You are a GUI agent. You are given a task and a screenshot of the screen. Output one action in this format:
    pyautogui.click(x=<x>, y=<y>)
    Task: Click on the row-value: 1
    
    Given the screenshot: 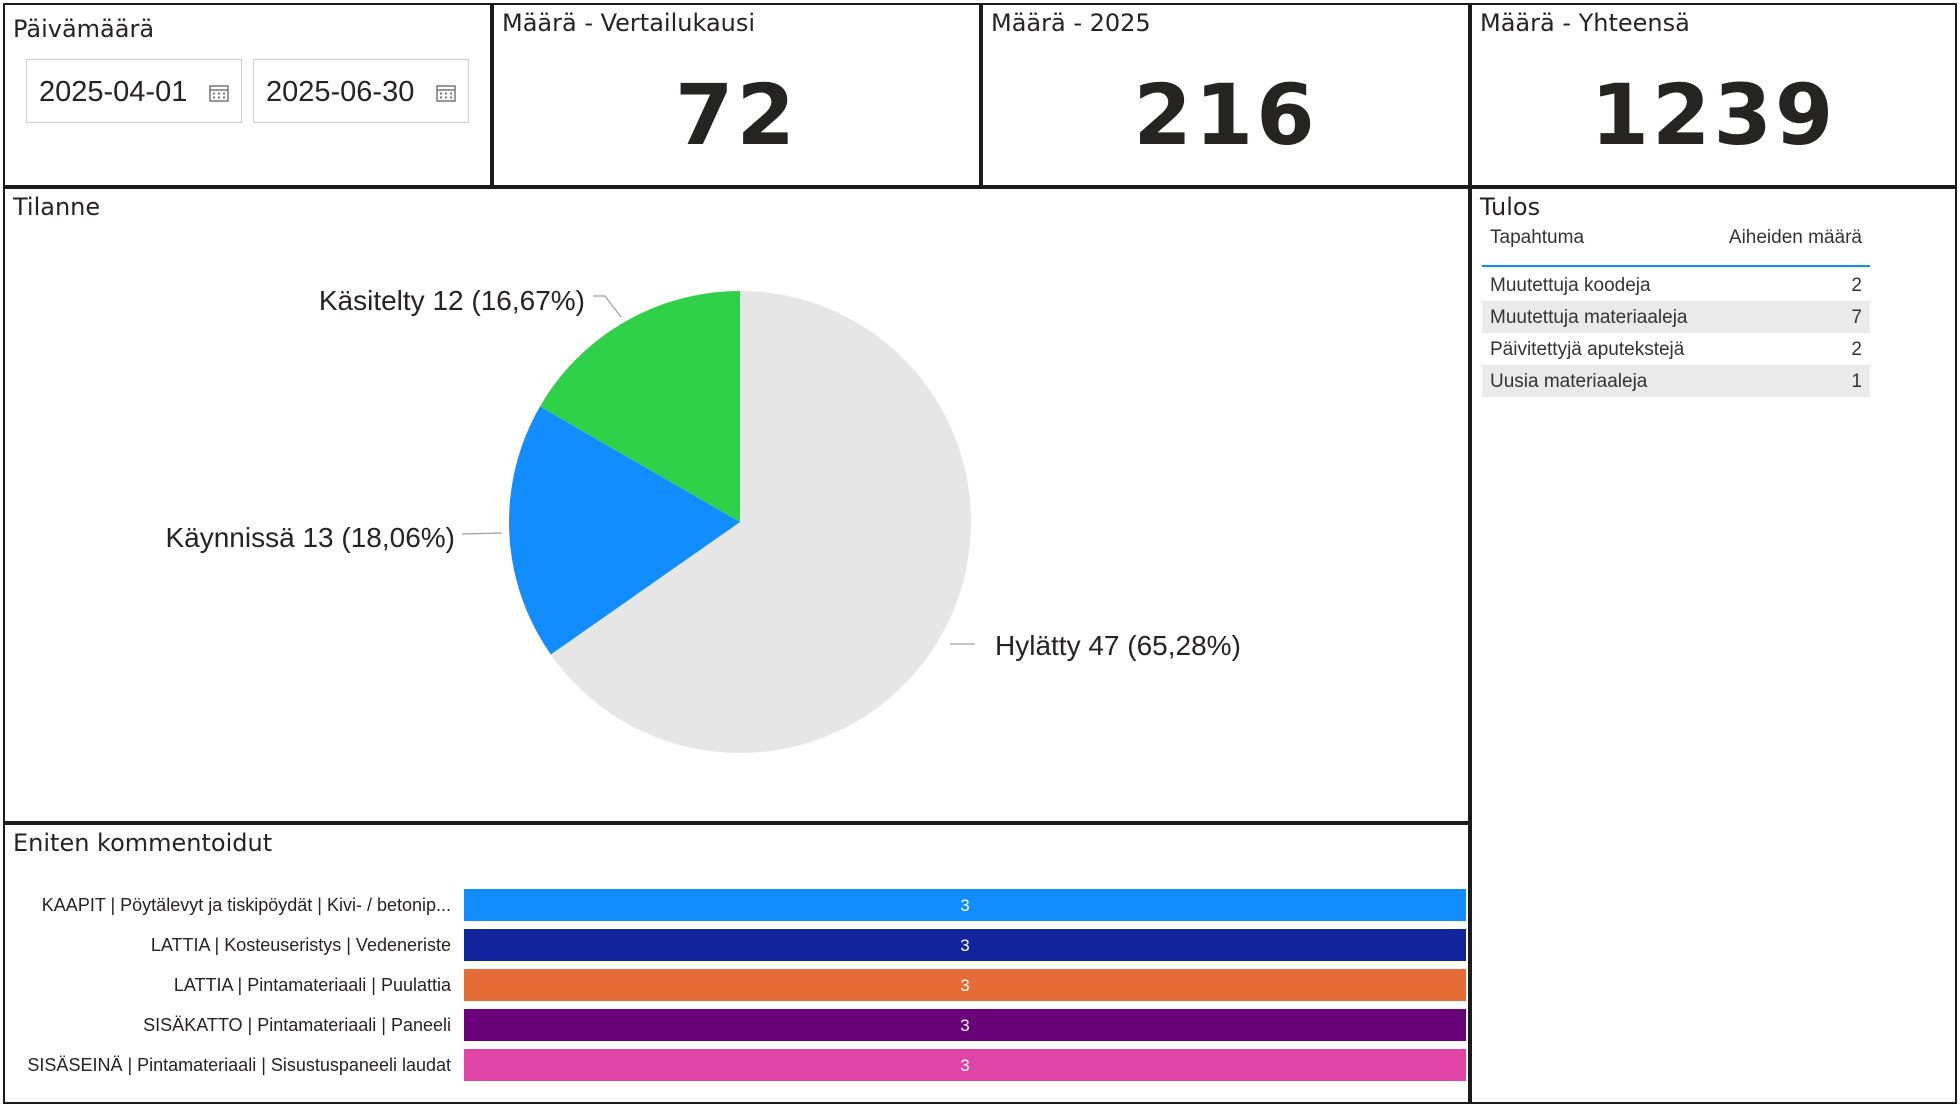 What is the action you would take?
    pyautogui.click(x=1856, y=381)
    